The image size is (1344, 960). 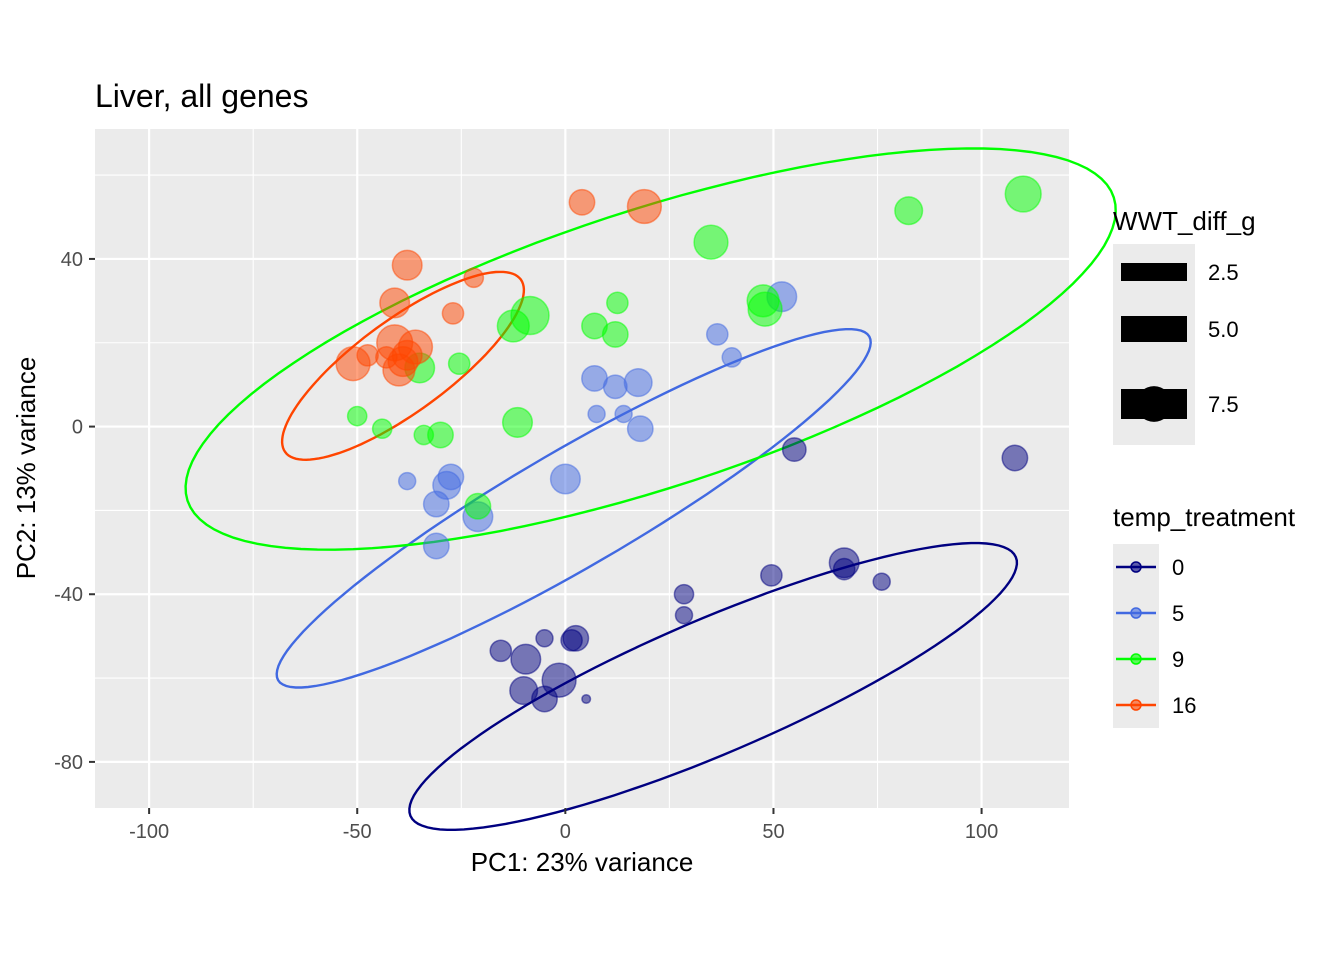 I want to click on x-tick-label: -50, so click(x=357, y=832).